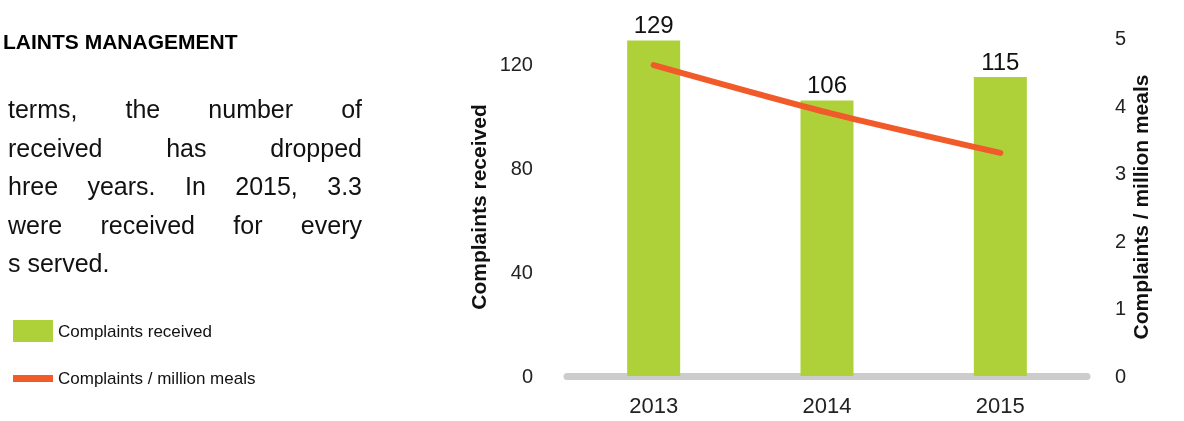  What do you see at coordinates (185, 109) in the screenshot?
I see `text: terms, the number of` at bounding box center [185, 109].